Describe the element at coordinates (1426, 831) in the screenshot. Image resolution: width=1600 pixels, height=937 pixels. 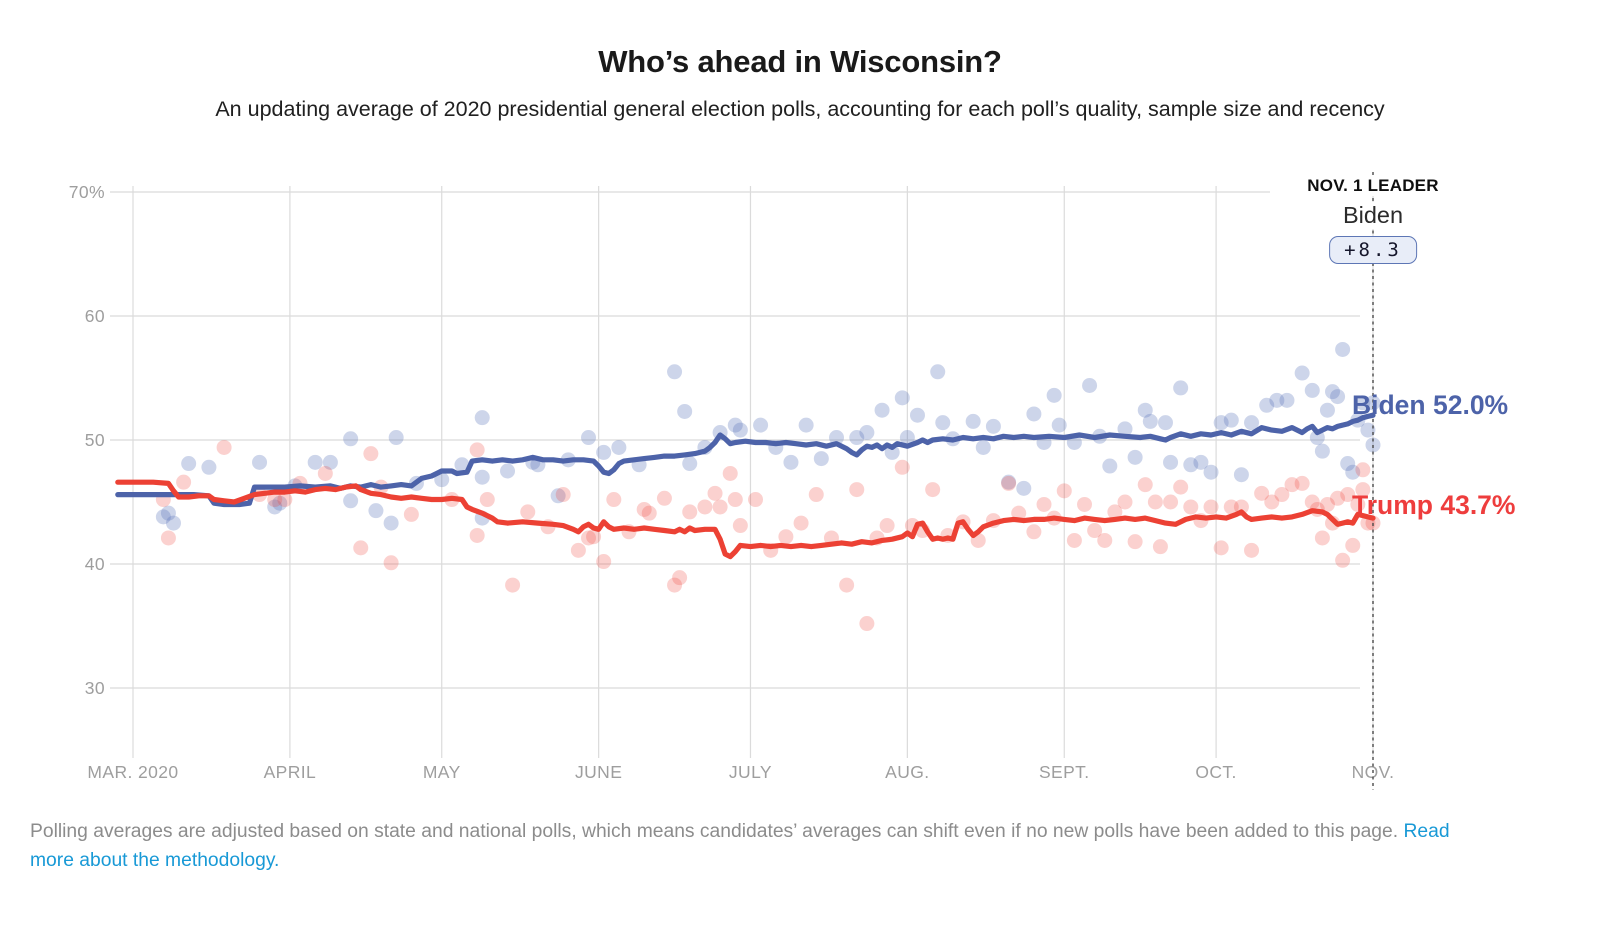
I see `methodology-link: Read` at that location.